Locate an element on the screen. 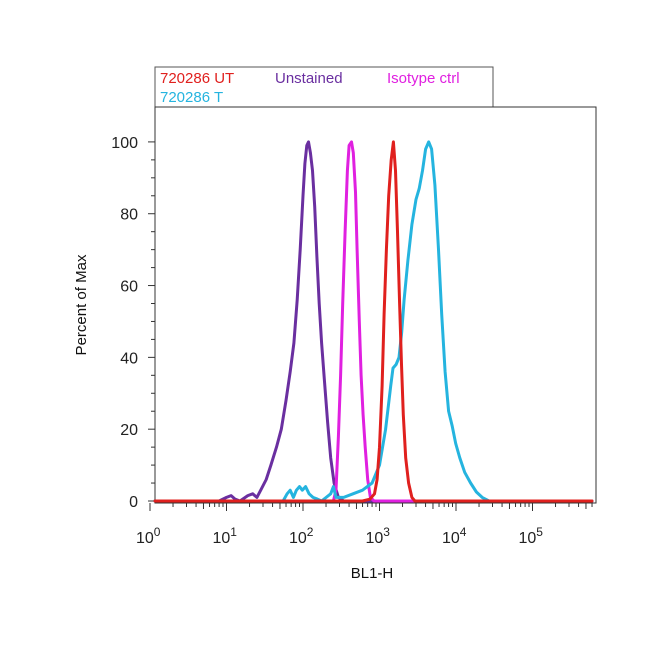 The height and width of the screenshot is (648, 650). x-axis-ticks: 10⁰ 10¹ 10² 10³ 10⁴ 10⁵ is located at coordinates (364, 525).